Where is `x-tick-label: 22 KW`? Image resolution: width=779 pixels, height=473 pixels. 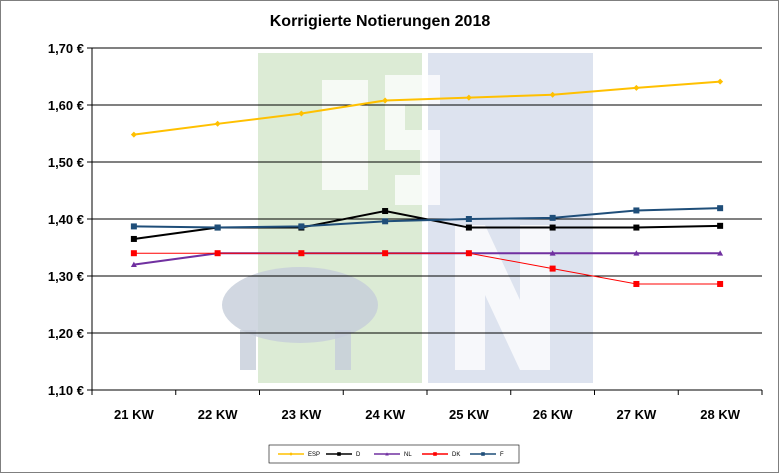
x-tick-label: 22 KW is located at coordinates (218, 414).